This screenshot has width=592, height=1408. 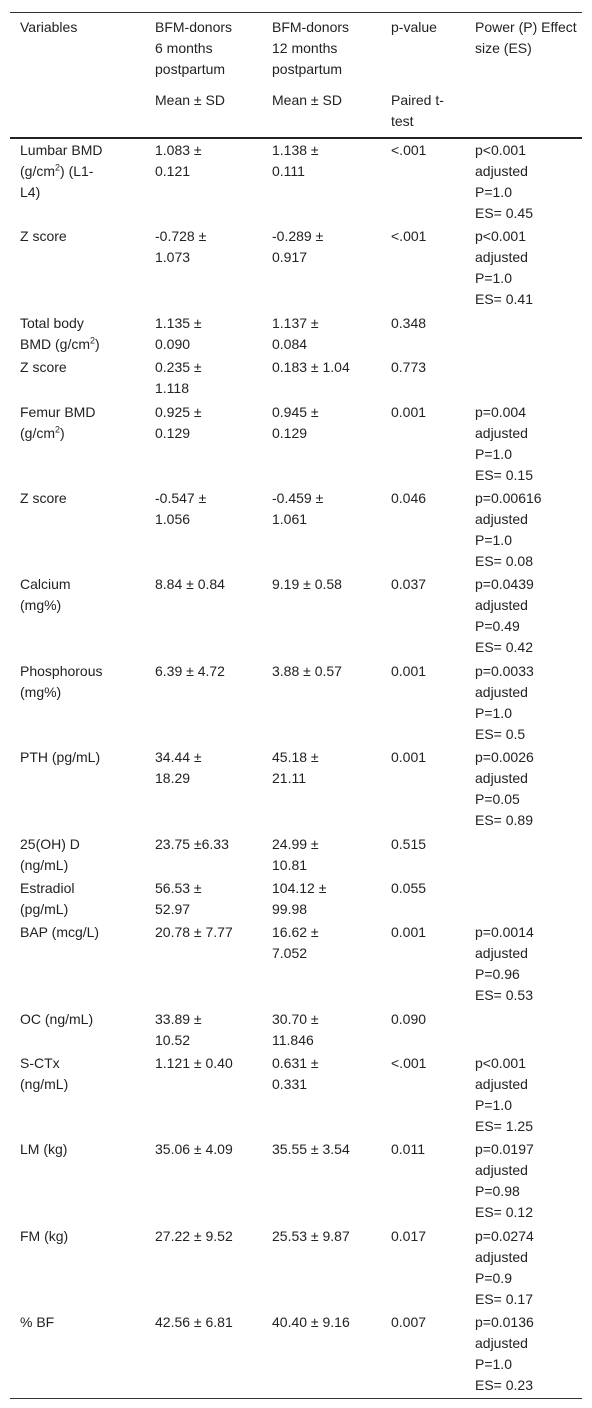 I want to click on table-cell: Phosphorous (mg%), so click(x=77, y=703).